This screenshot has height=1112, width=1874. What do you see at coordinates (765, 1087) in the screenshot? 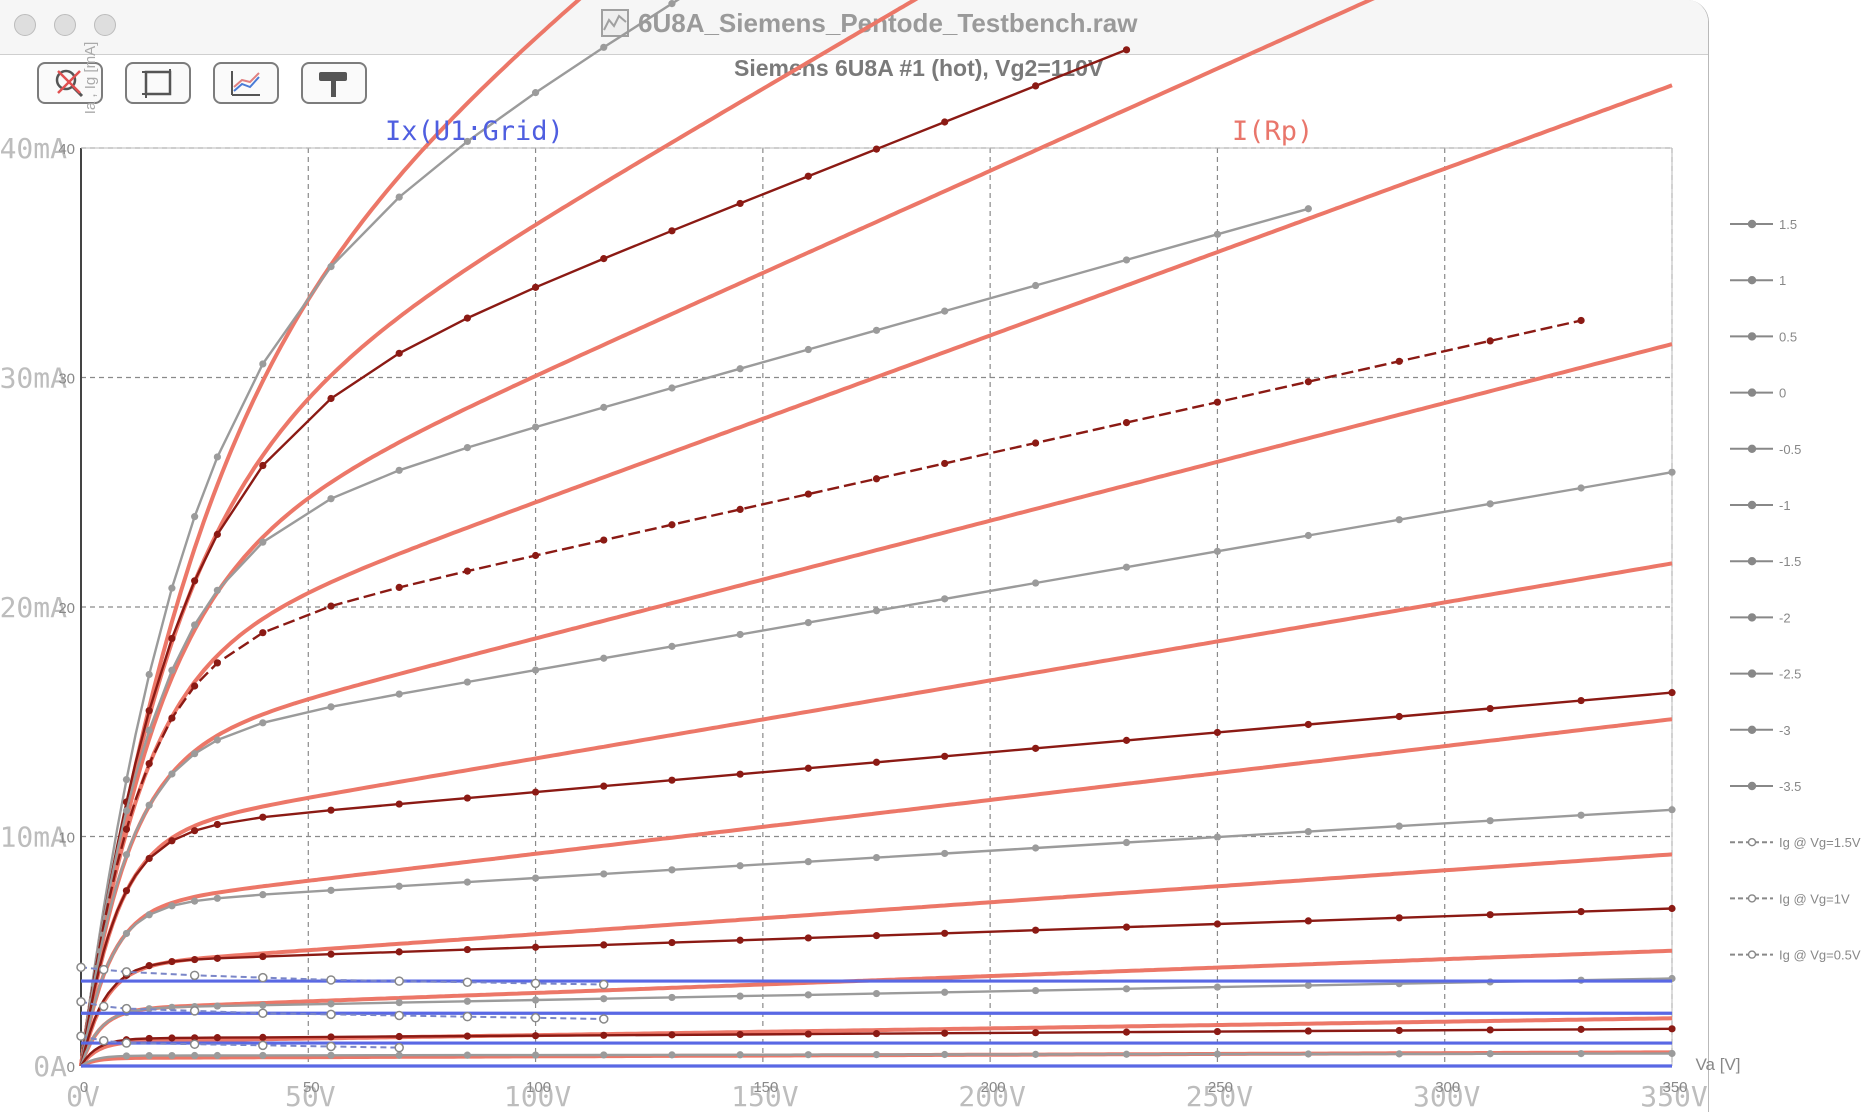
I see `x-tick-sublabel: 150` at bounding box center [765, 1087].